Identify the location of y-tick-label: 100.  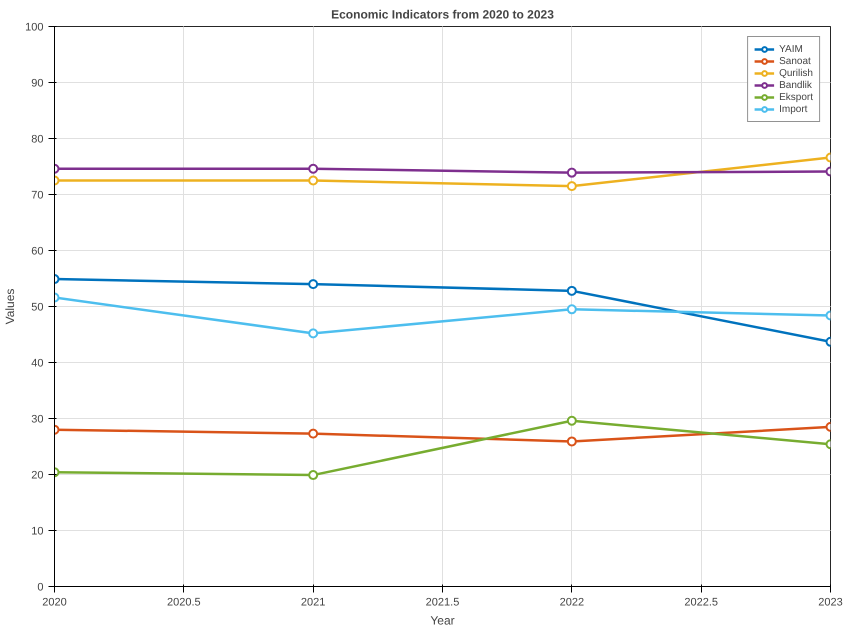
(34, 28).